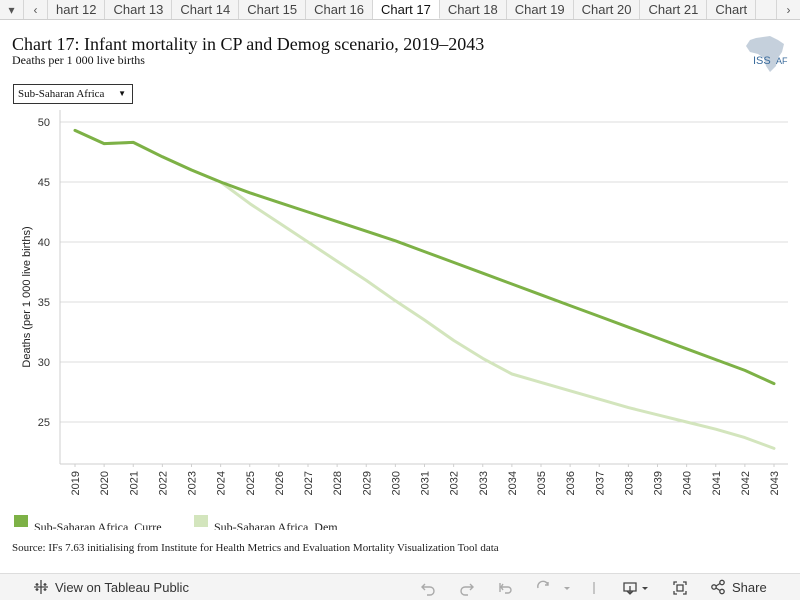  What do you see at coordinates (767, 54) in the screenshot?
I see `iss-africa-logo: ISS AF` at bounding box center [767, 54].